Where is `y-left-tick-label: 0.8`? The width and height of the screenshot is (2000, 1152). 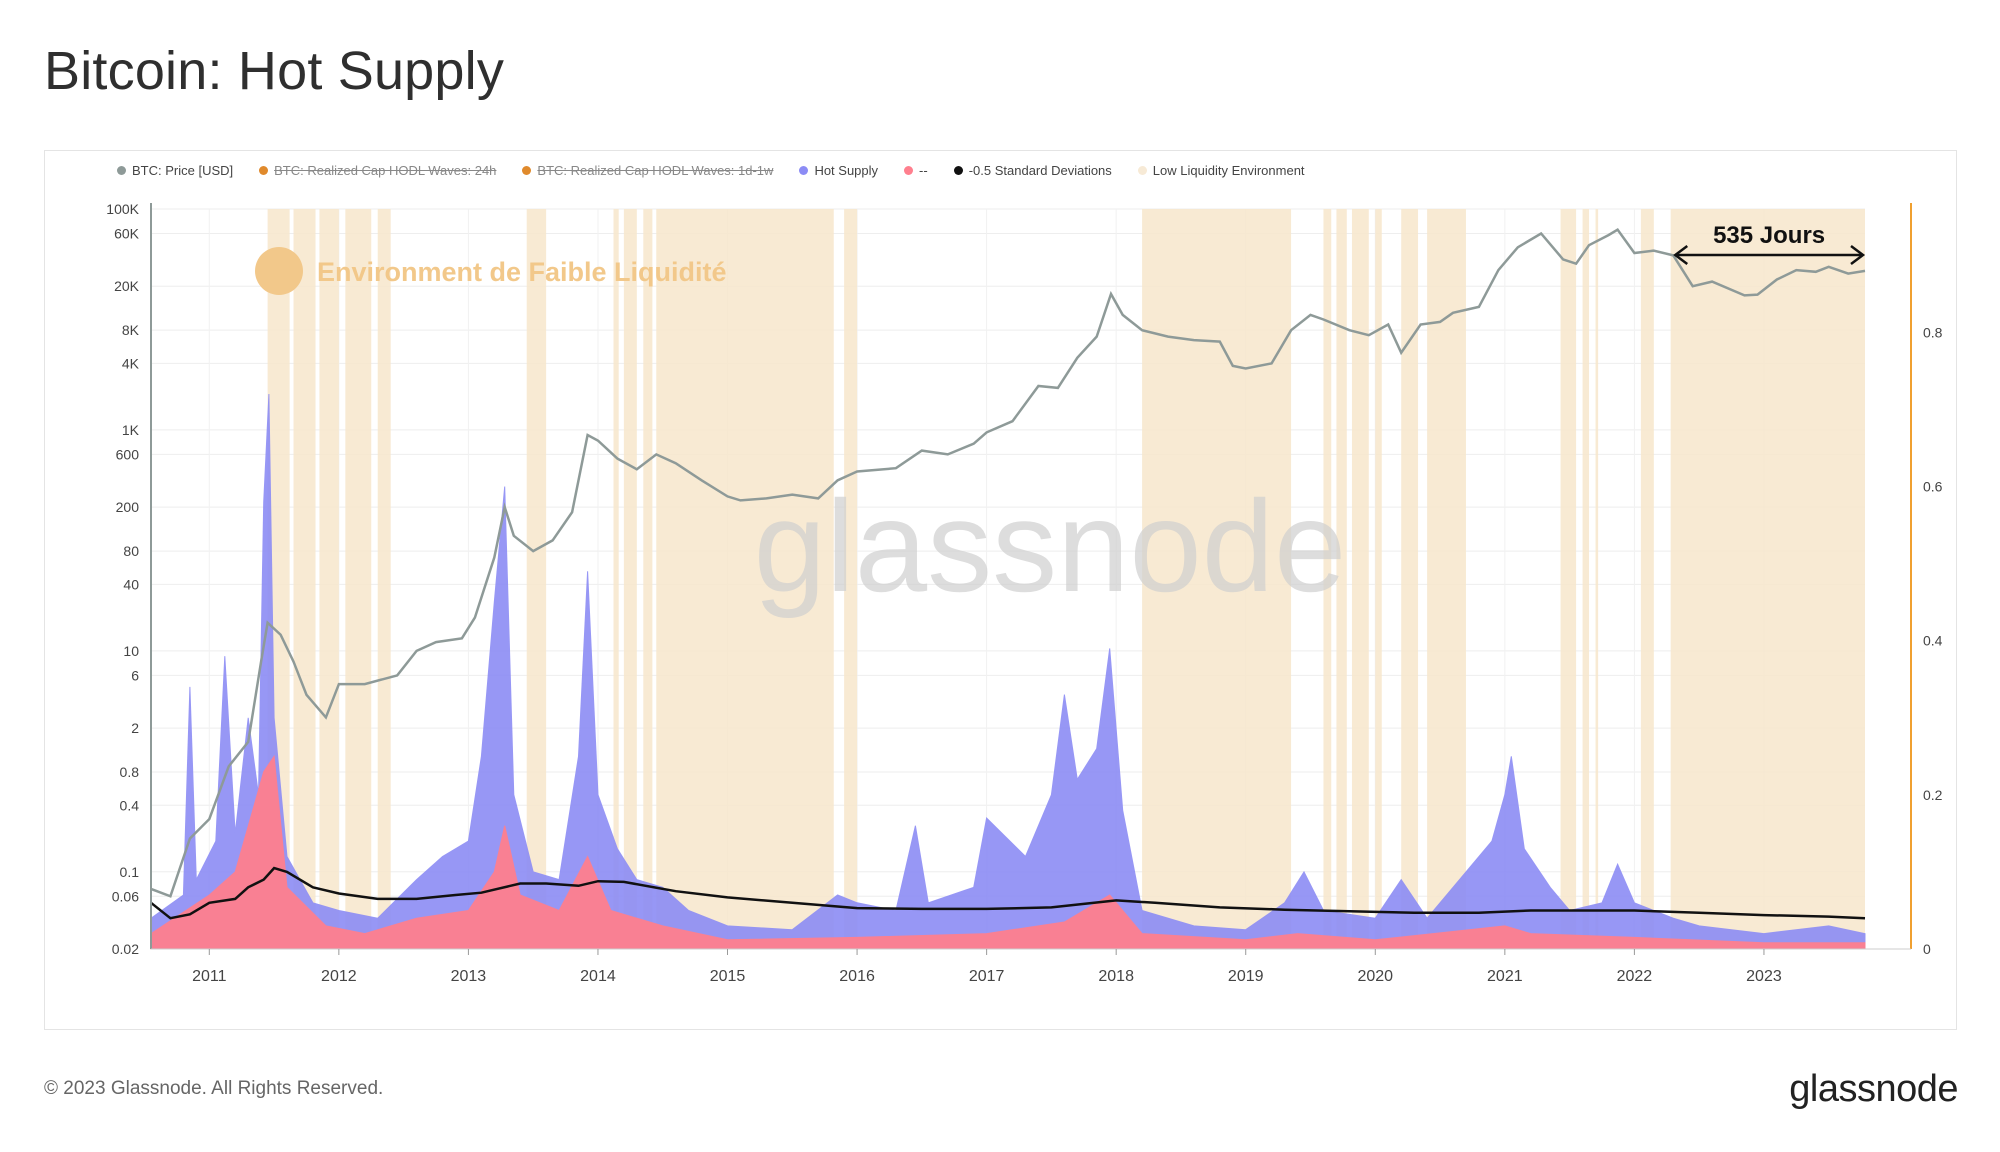 y-left-tick-label: 0.8 is located at coordinates (130, 772).